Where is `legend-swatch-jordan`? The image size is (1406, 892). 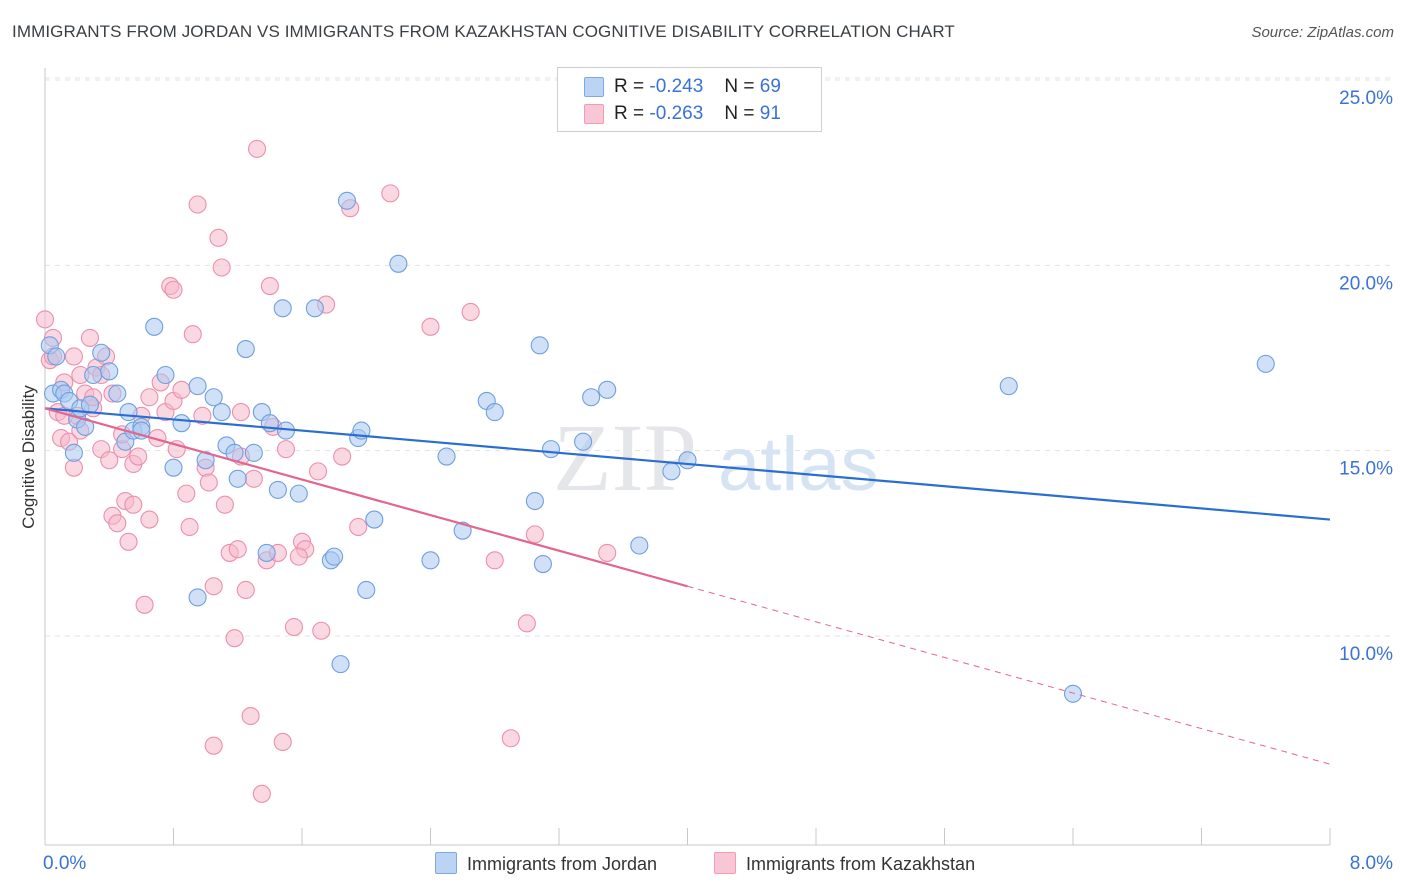
legend-swatch-jordan is located at coordinates (594, 87).